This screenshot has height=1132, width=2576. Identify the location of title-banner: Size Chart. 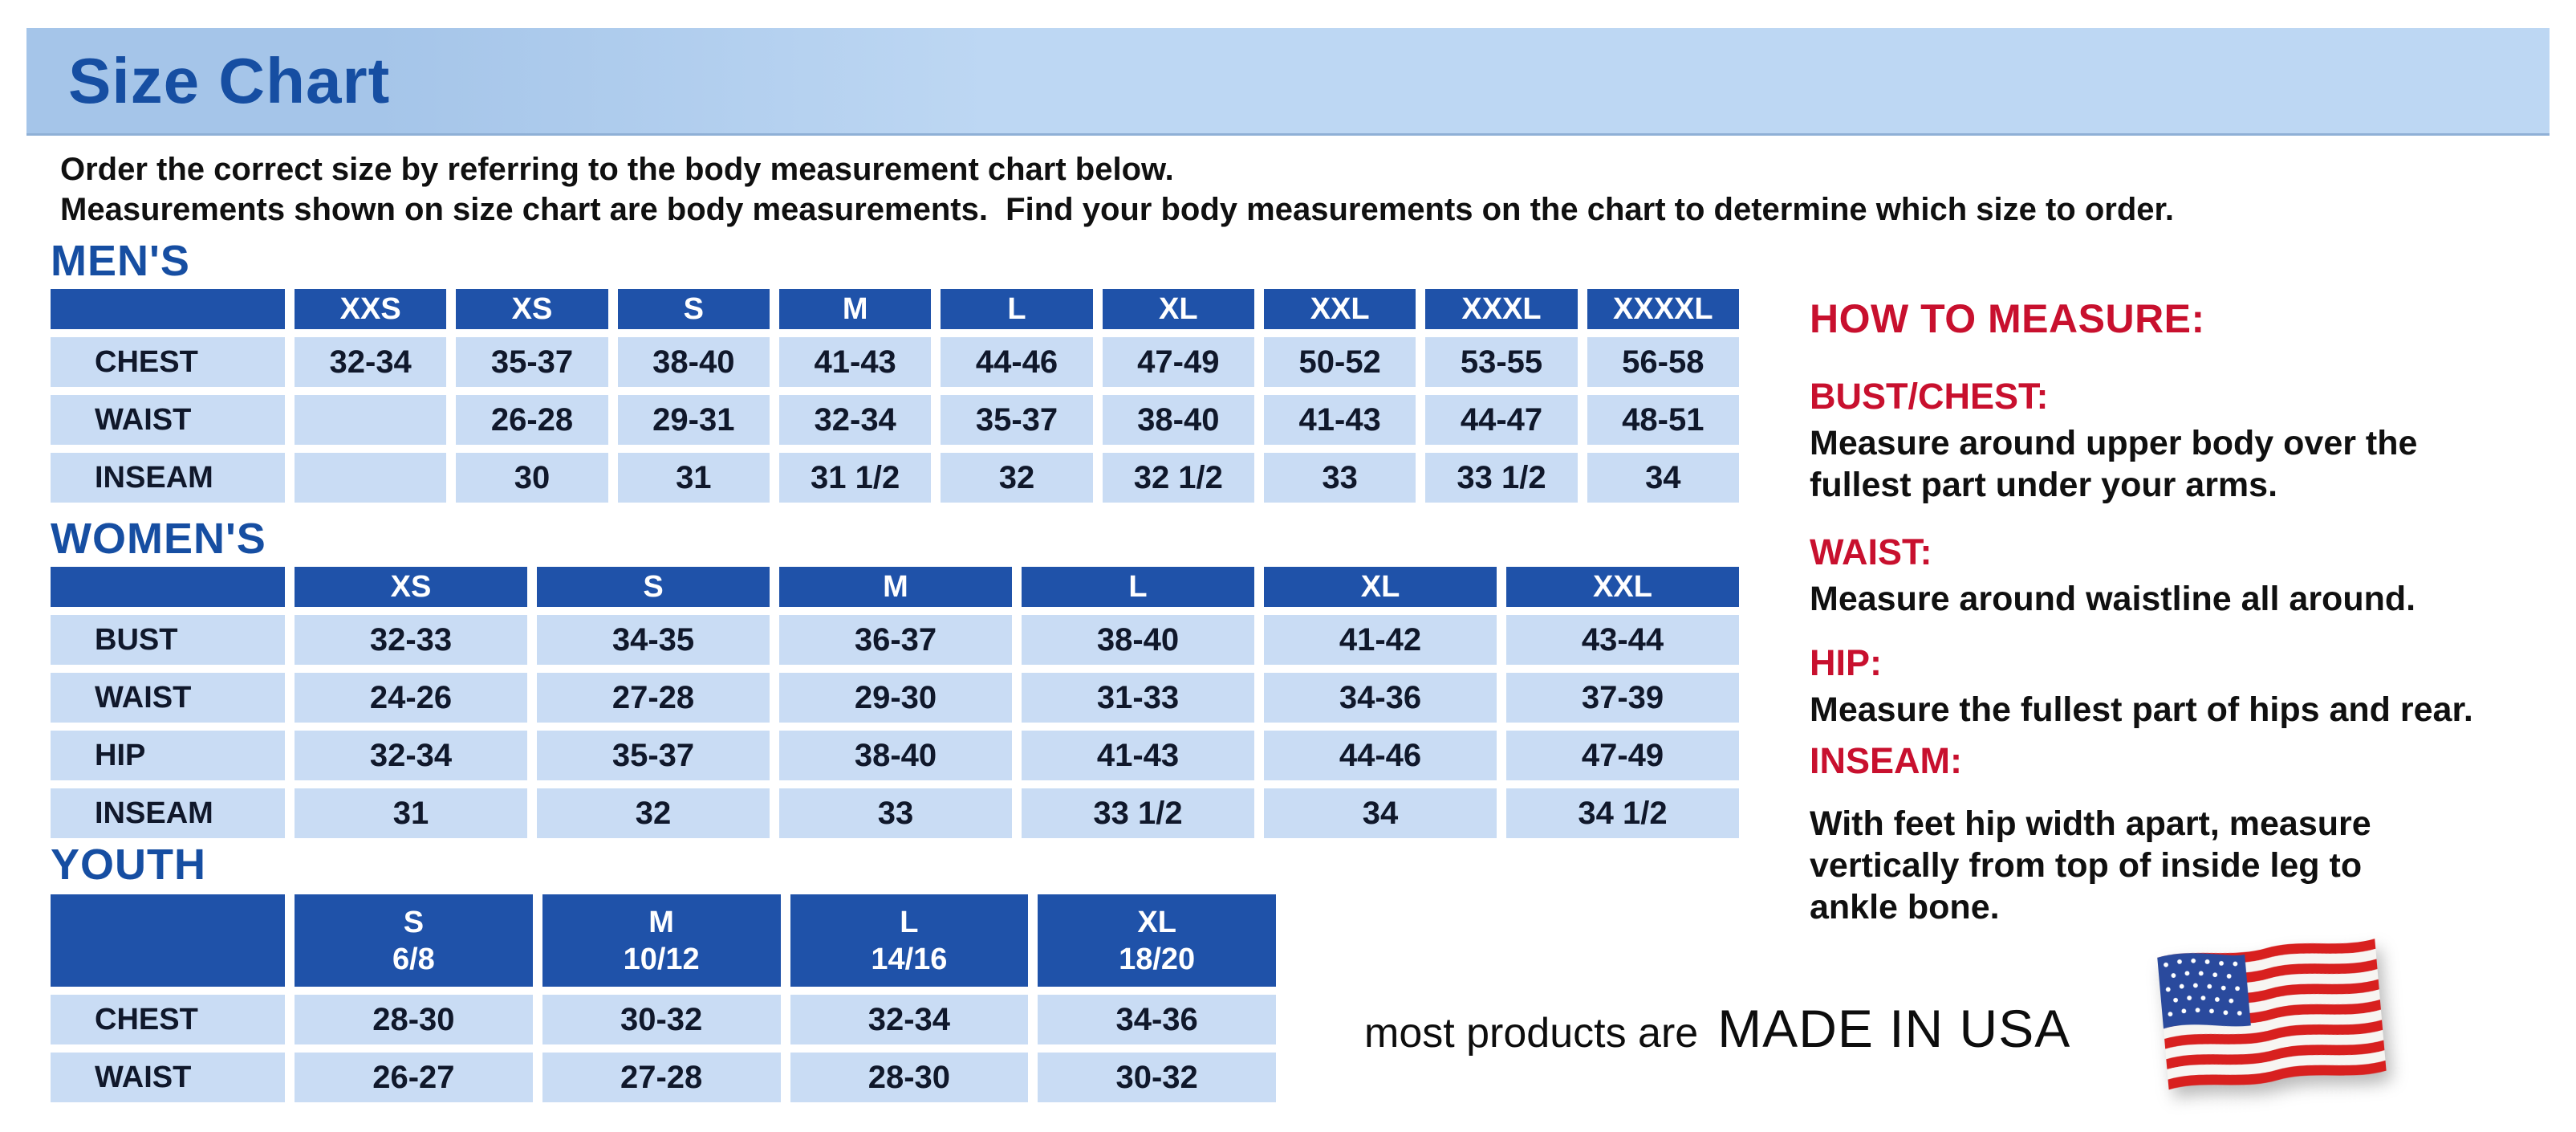
(1288, 82).